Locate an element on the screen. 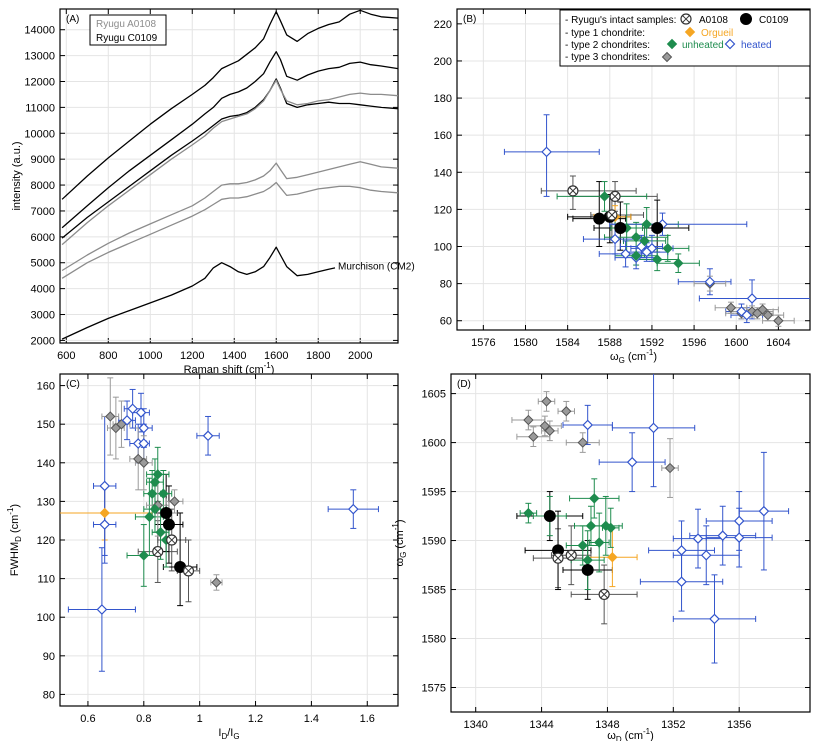  legend-entry-heated: heated is located at coordinates (756, 45).